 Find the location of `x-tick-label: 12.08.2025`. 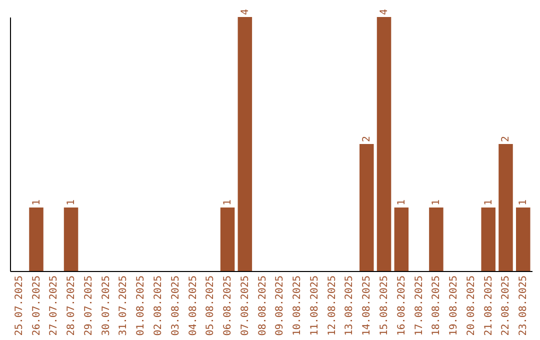

x-tick-label: 12.08.2025 is located at coordinates (332, 306).